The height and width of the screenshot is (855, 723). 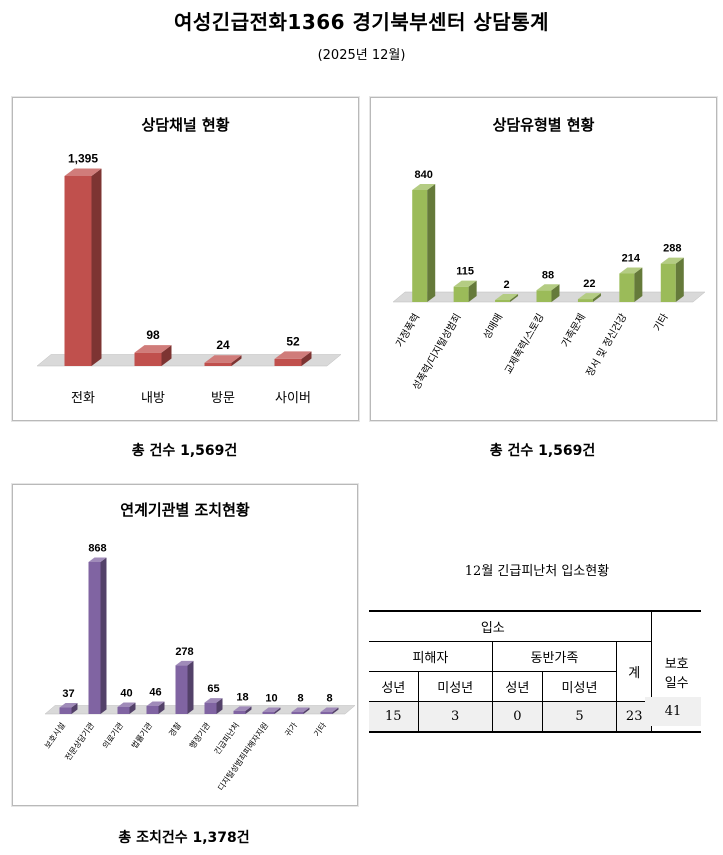 I want to click on category-label-2: 의료기관, so click(x=112, y=735).